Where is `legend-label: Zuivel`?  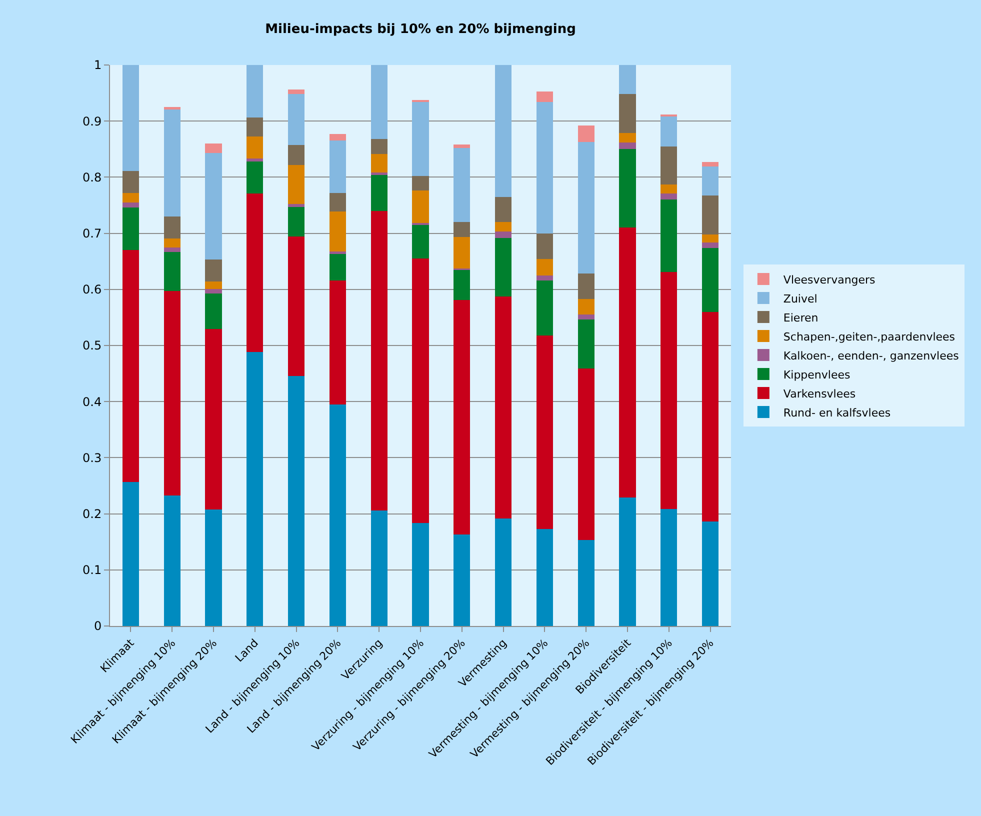 legend-label: Zuivel is located at coordinates (800, 299).